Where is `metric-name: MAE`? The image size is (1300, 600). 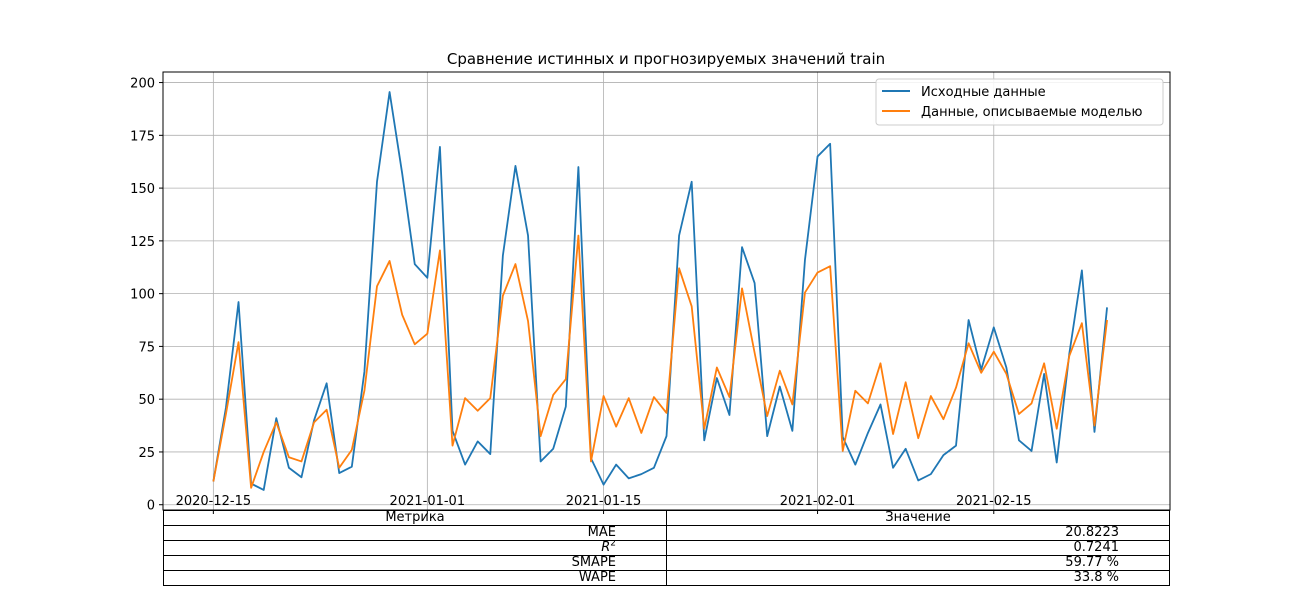 metric-name: MAE is located at coordinates (601, 532).